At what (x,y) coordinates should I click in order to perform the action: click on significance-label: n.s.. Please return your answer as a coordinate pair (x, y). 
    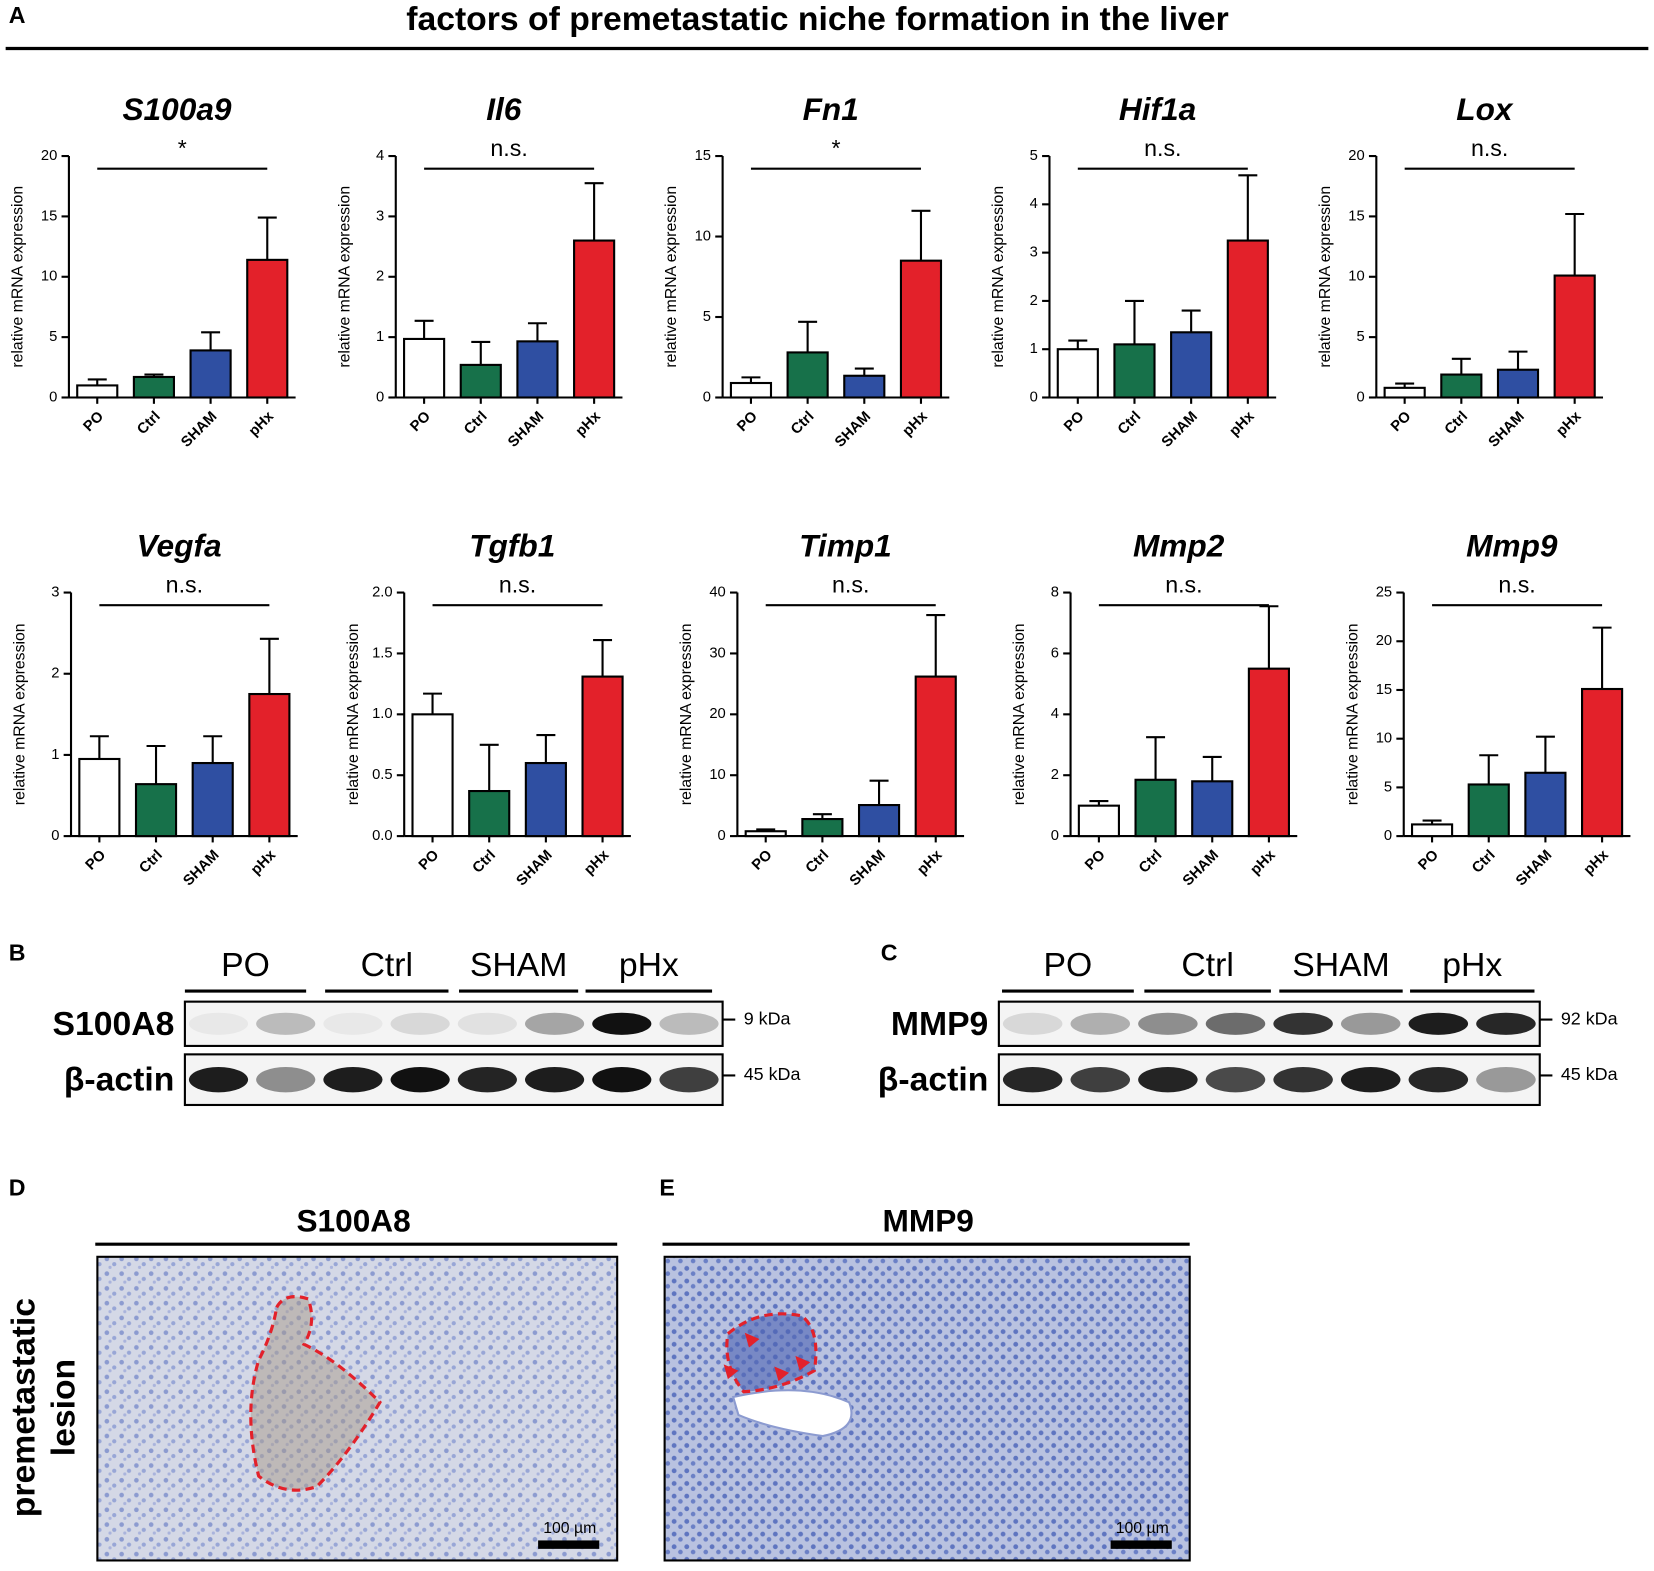
    Looking at the image, I should click on (1162, 148).